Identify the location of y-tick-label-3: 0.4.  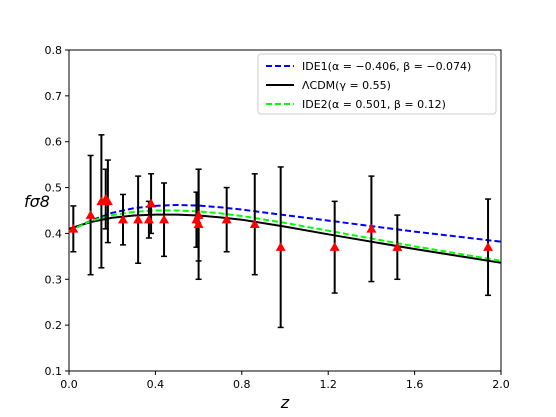
(54, 233).